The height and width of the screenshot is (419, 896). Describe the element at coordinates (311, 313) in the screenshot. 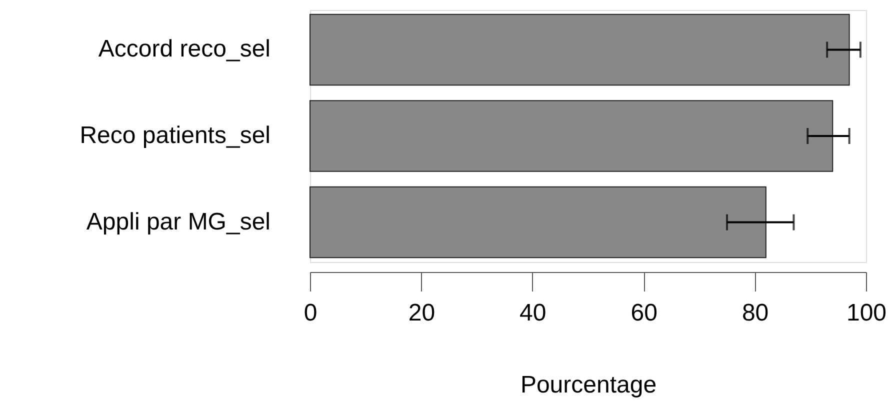

I see `x-tick-label: 0` at that location.